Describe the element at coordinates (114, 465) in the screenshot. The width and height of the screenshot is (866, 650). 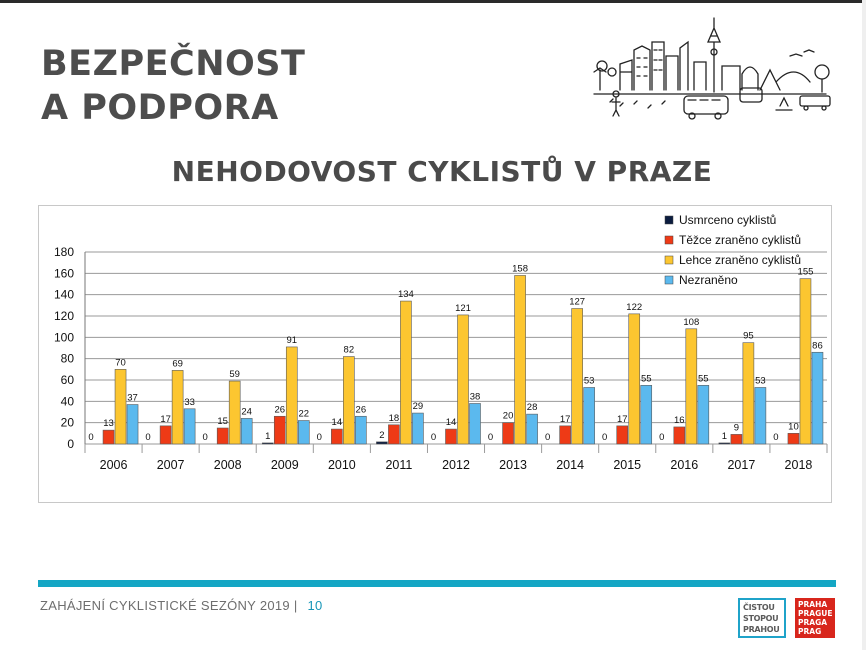
I see `x-tick-label: 2006` at that location.